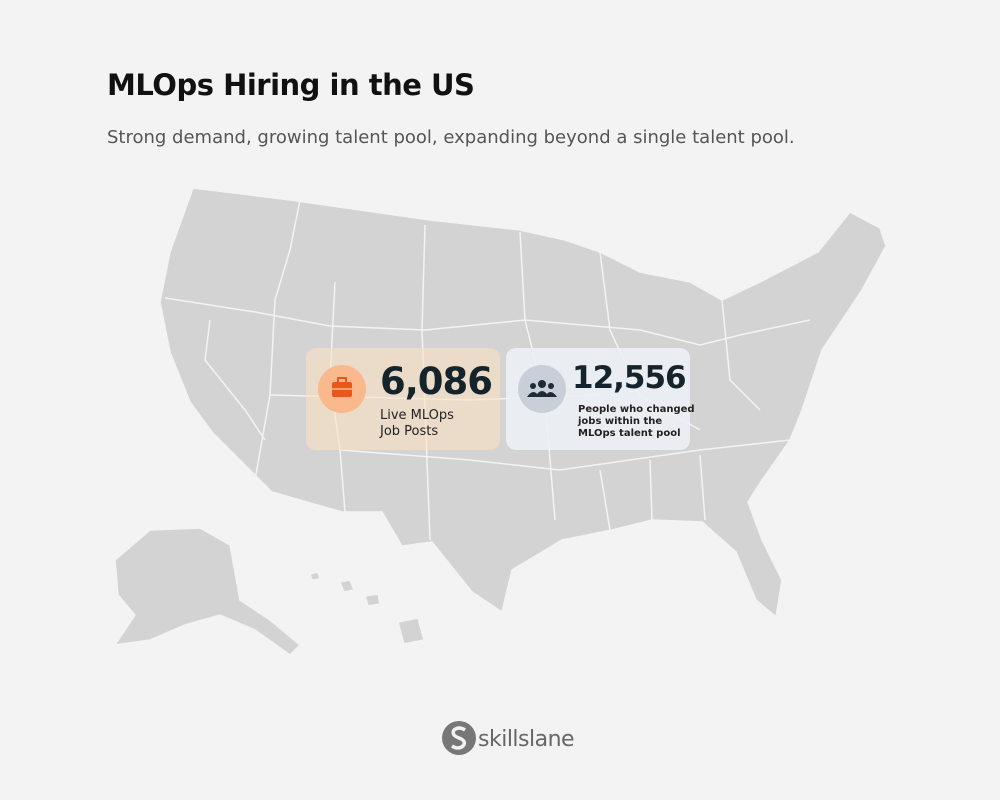 The height and width of the screenshot is (800, 1000). I want to click on brand-logo, so click(459, 738).